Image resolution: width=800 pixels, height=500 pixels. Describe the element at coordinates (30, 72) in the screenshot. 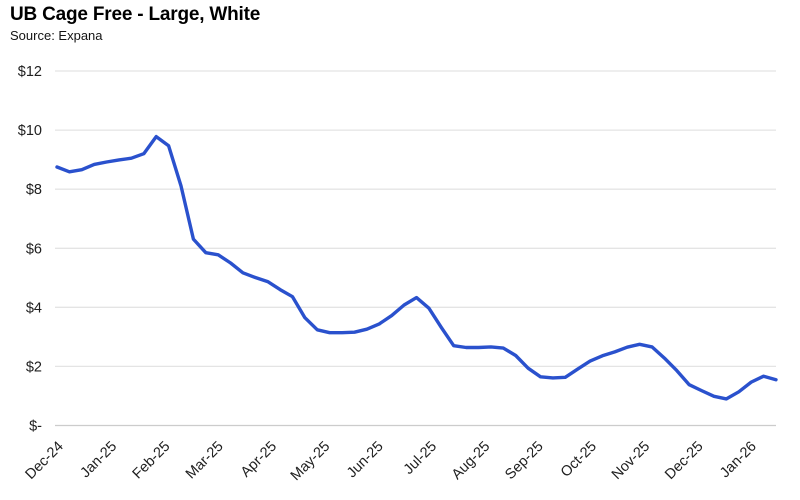

I see `y-axis-tick-label: $12` at that location.